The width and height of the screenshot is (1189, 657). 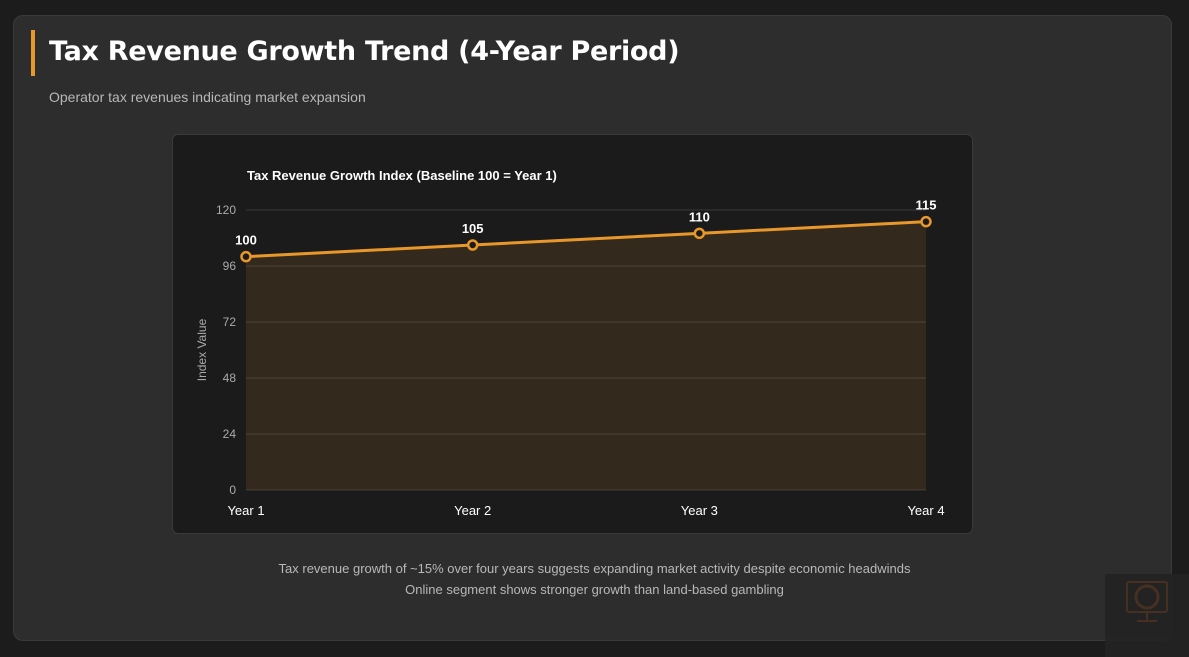 I want to click on series-line, so click(x=586, y=239).